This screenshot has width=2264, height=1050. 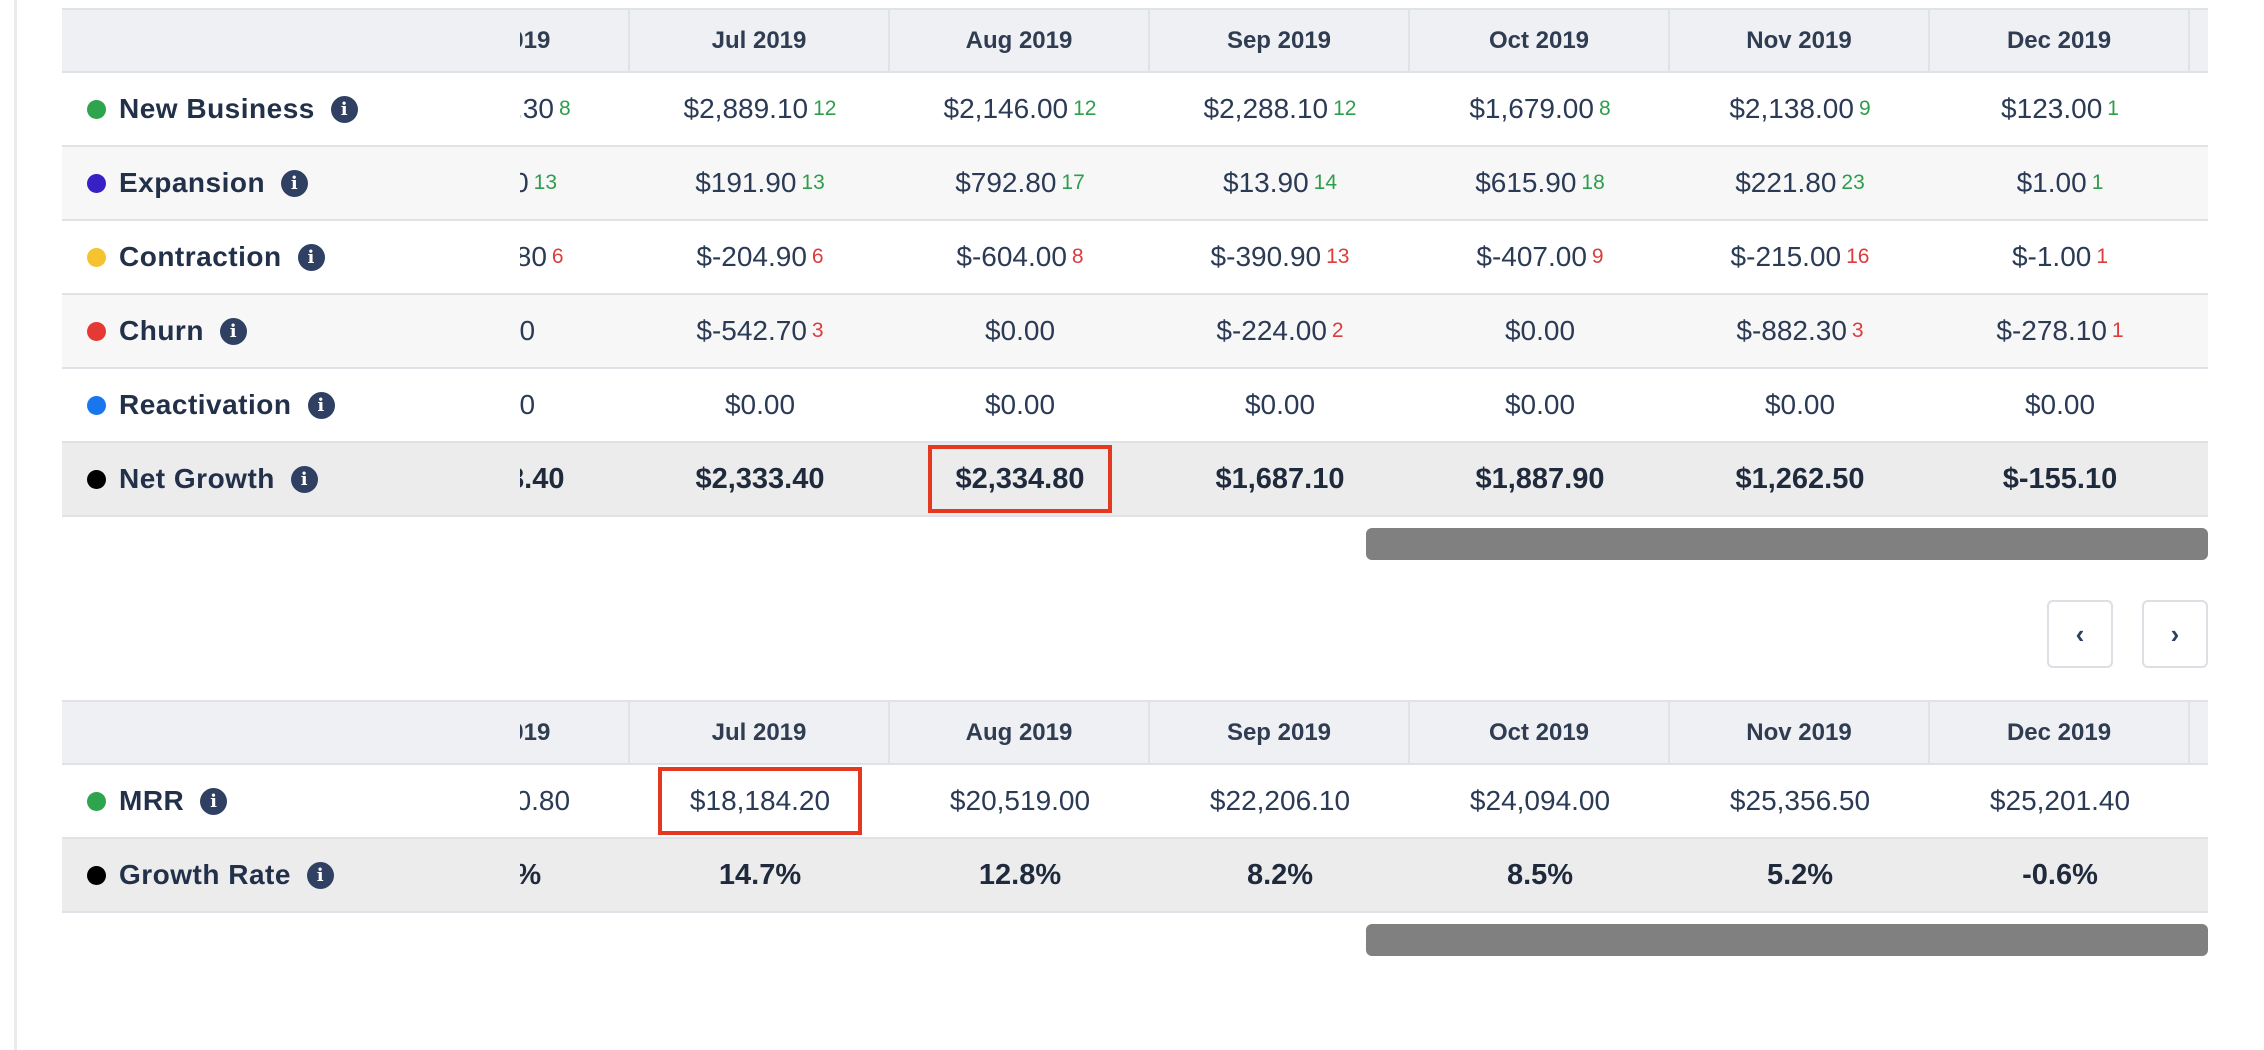 I want to click on table-cell: $2,195.308, so click(x=575, y=109).